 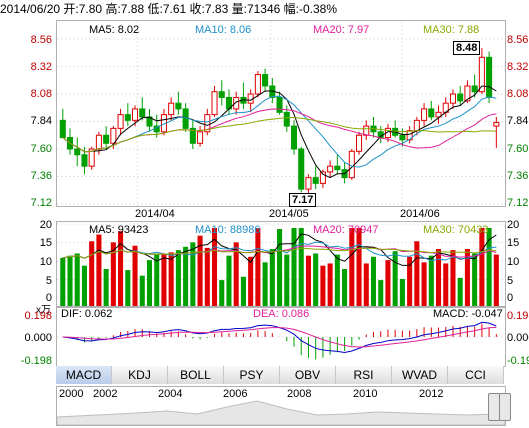 I want to click on volume-unit: x万, so click(x=43, y=310).